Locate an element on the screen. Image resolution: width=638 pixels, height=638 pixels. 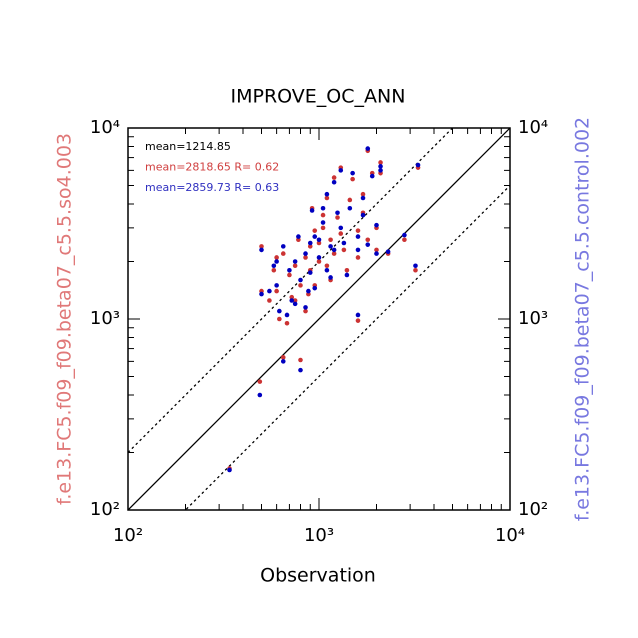
y2-tick-label: 10² is located at coordinates (533, 509).